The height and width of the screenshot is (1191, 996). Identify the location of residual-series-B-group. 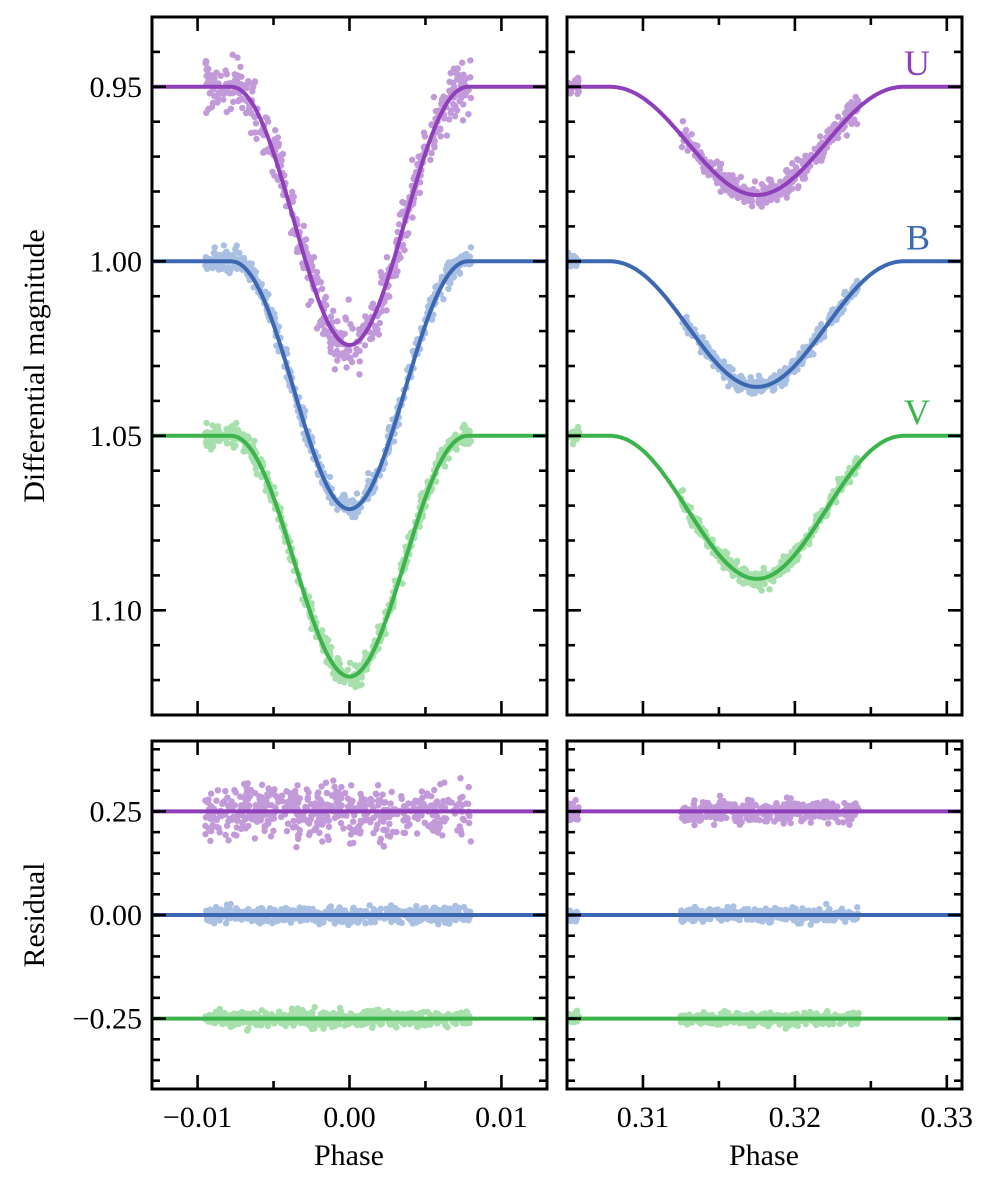
(764, 914).